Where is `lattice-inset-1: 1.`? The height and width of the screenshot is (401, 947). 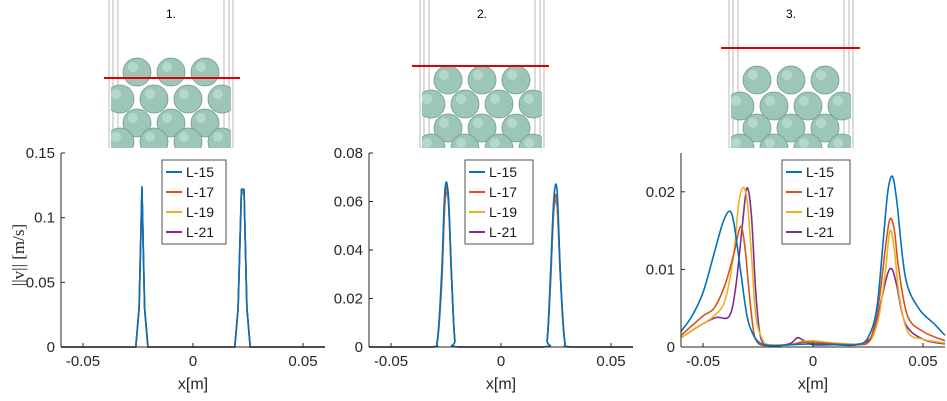 lattice-inset-1: 1. is located at coordinates (172, 74).